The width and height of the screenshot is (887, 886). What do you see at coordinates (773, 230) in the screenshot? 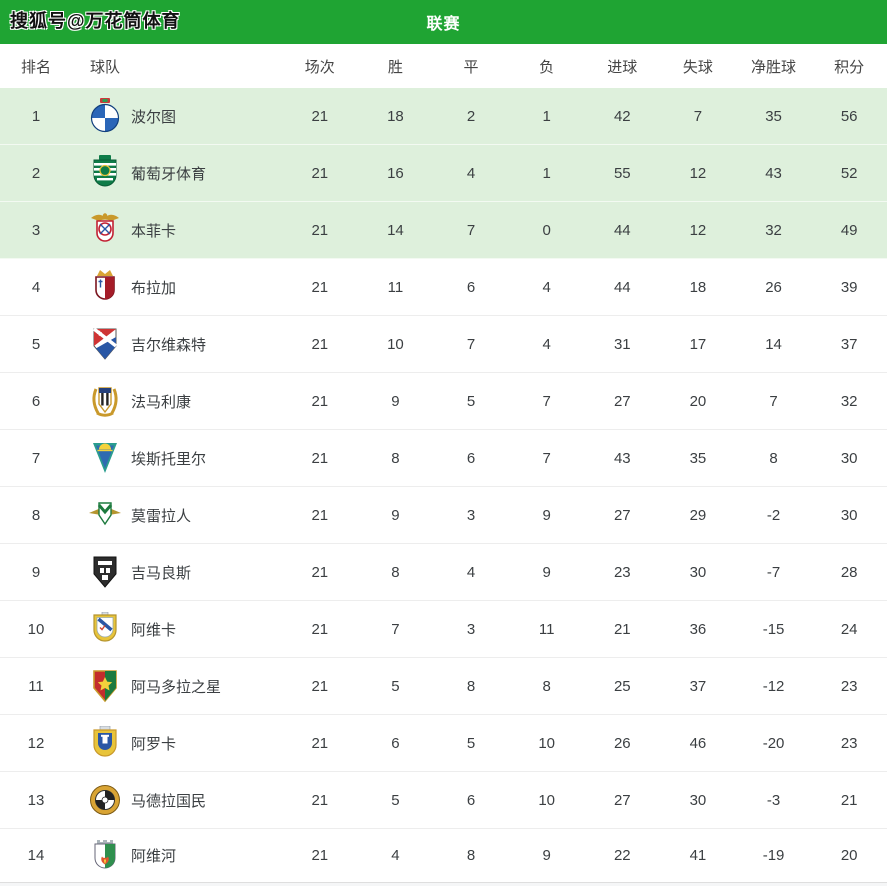
I see `stat-cell-goal-diff: 32` at bounding box center [773, 230].